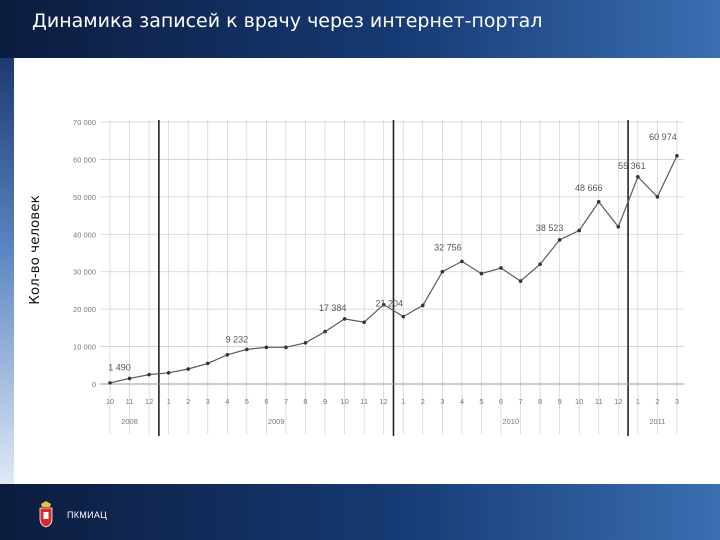 Image resolution: width=720 pixels, height=540 pixels. I want to click on year-label: 2010, so click(510, 421).